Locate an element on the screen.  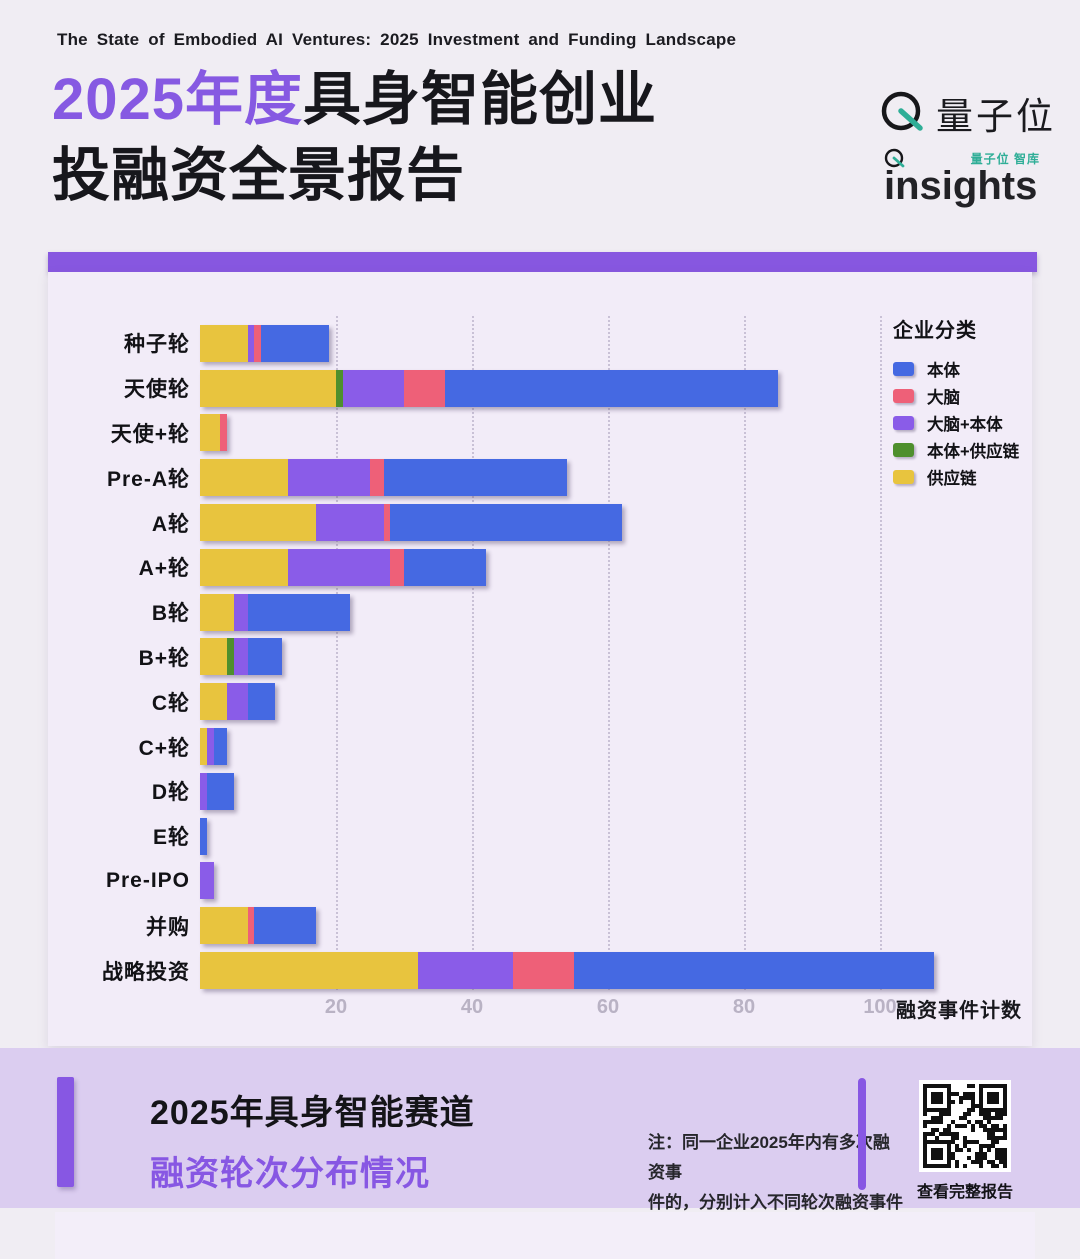
legend-label: 本体 is located at coordinates (943, 370).